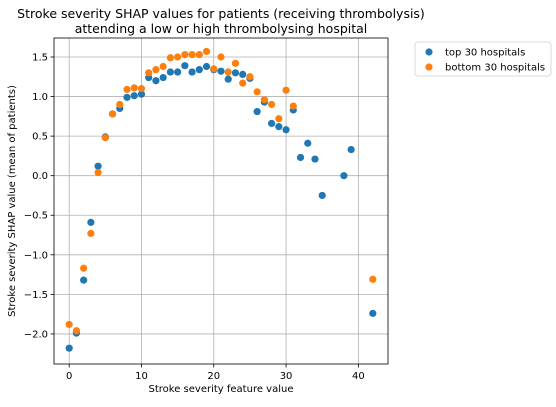  I want to click on x-tick-label: 0, so click(69, 376).